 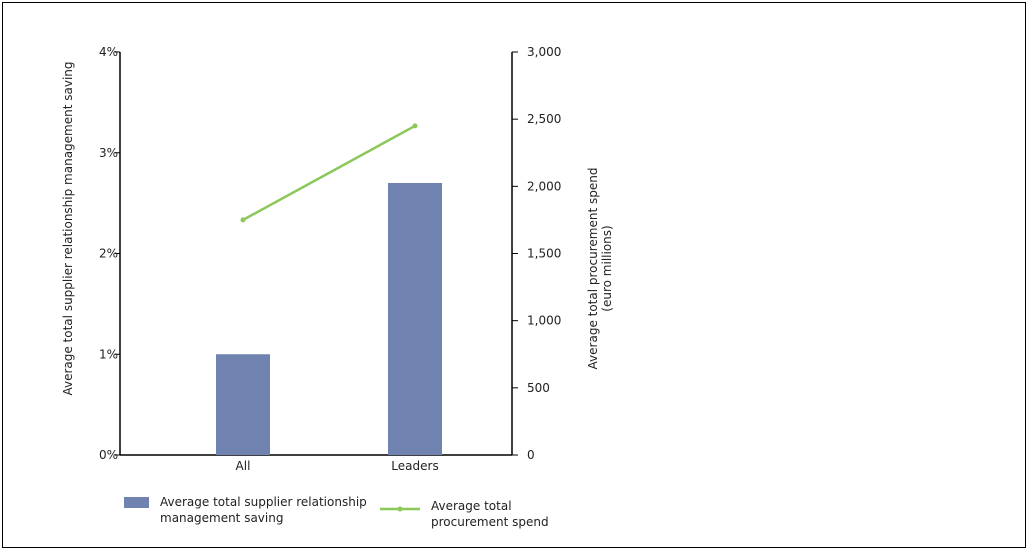 What do you see at coordinates (108, 52) in the screenshot?
I see `y-left-tick-label: 4%` at bounding box center [108, 52].